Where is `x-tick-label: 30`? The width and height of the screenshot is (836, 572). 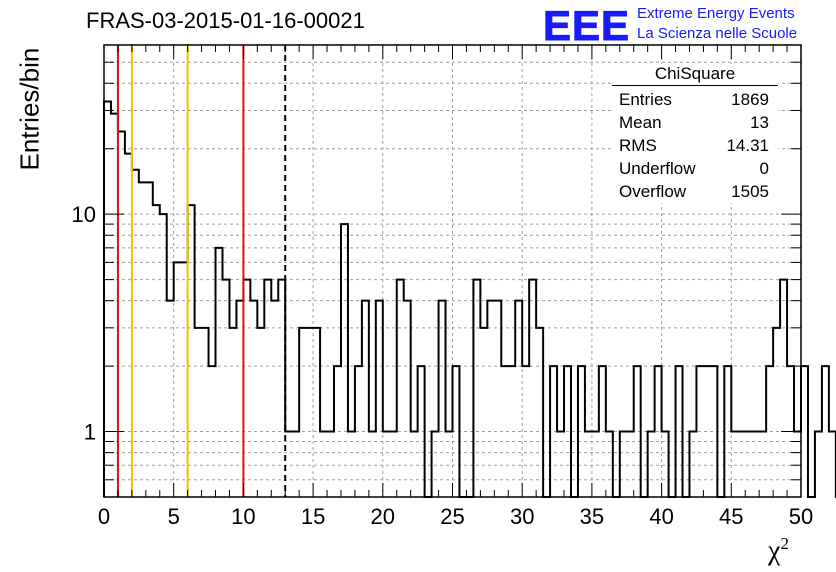
x-tick-label: 30 is located at coordinates (522, 516).